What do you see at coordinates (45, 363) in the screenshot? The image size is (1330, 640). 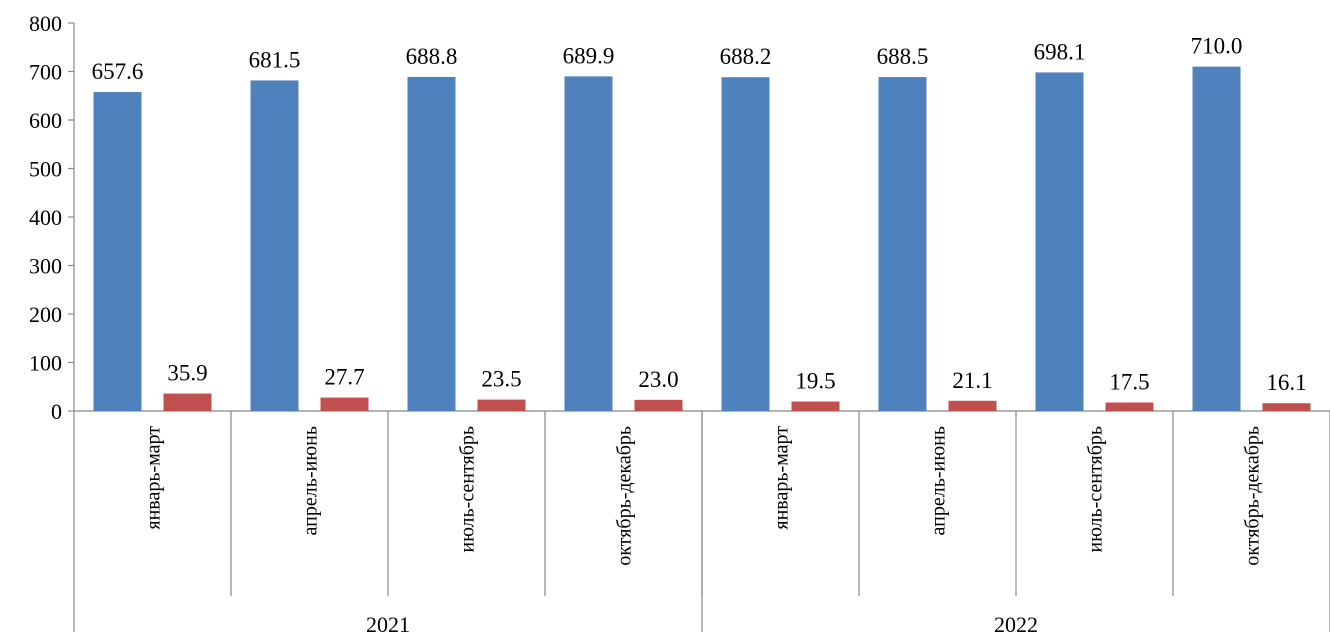 I see `y-tick-label: 100` at bounding box center [45, 363].